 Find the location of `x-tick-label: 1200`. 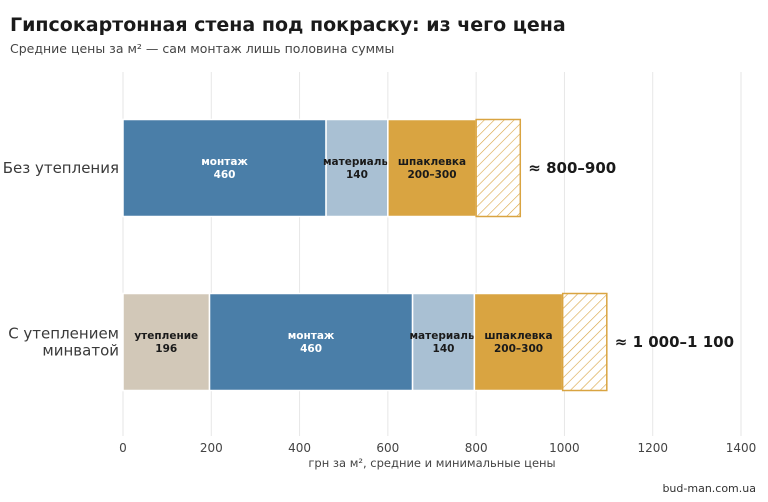

x-tick-label: 1200 is located at coordinates (652, 448).